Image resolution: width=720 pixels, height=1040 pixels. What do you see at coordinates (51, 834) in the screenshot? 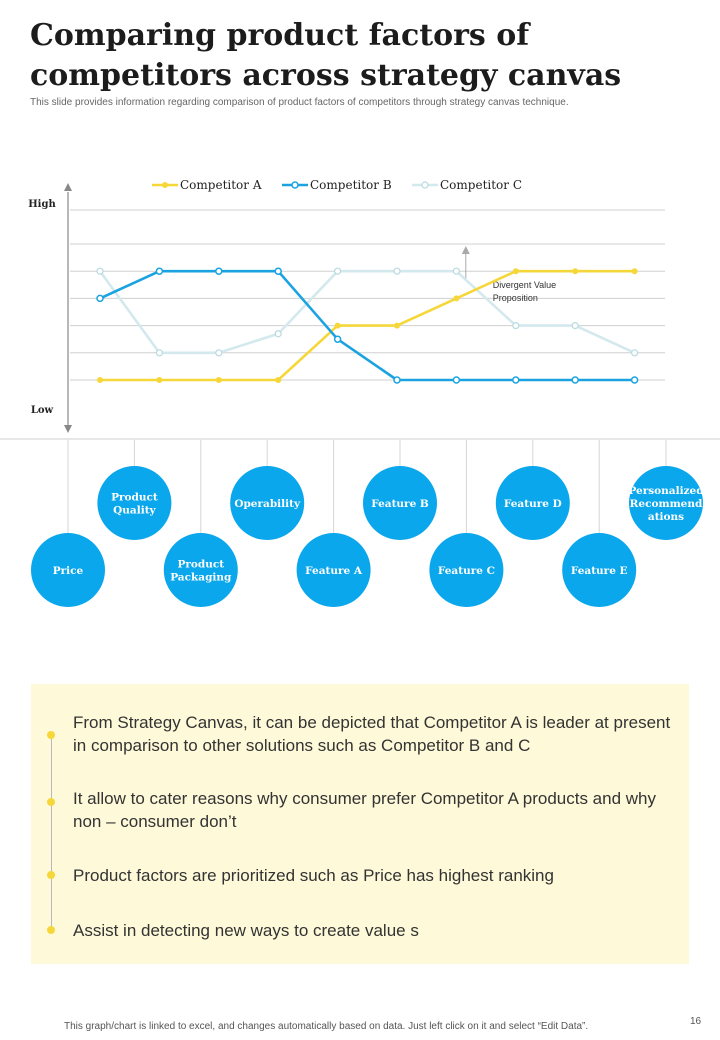
I see `timeline-line` at bounding box center [51, 834].